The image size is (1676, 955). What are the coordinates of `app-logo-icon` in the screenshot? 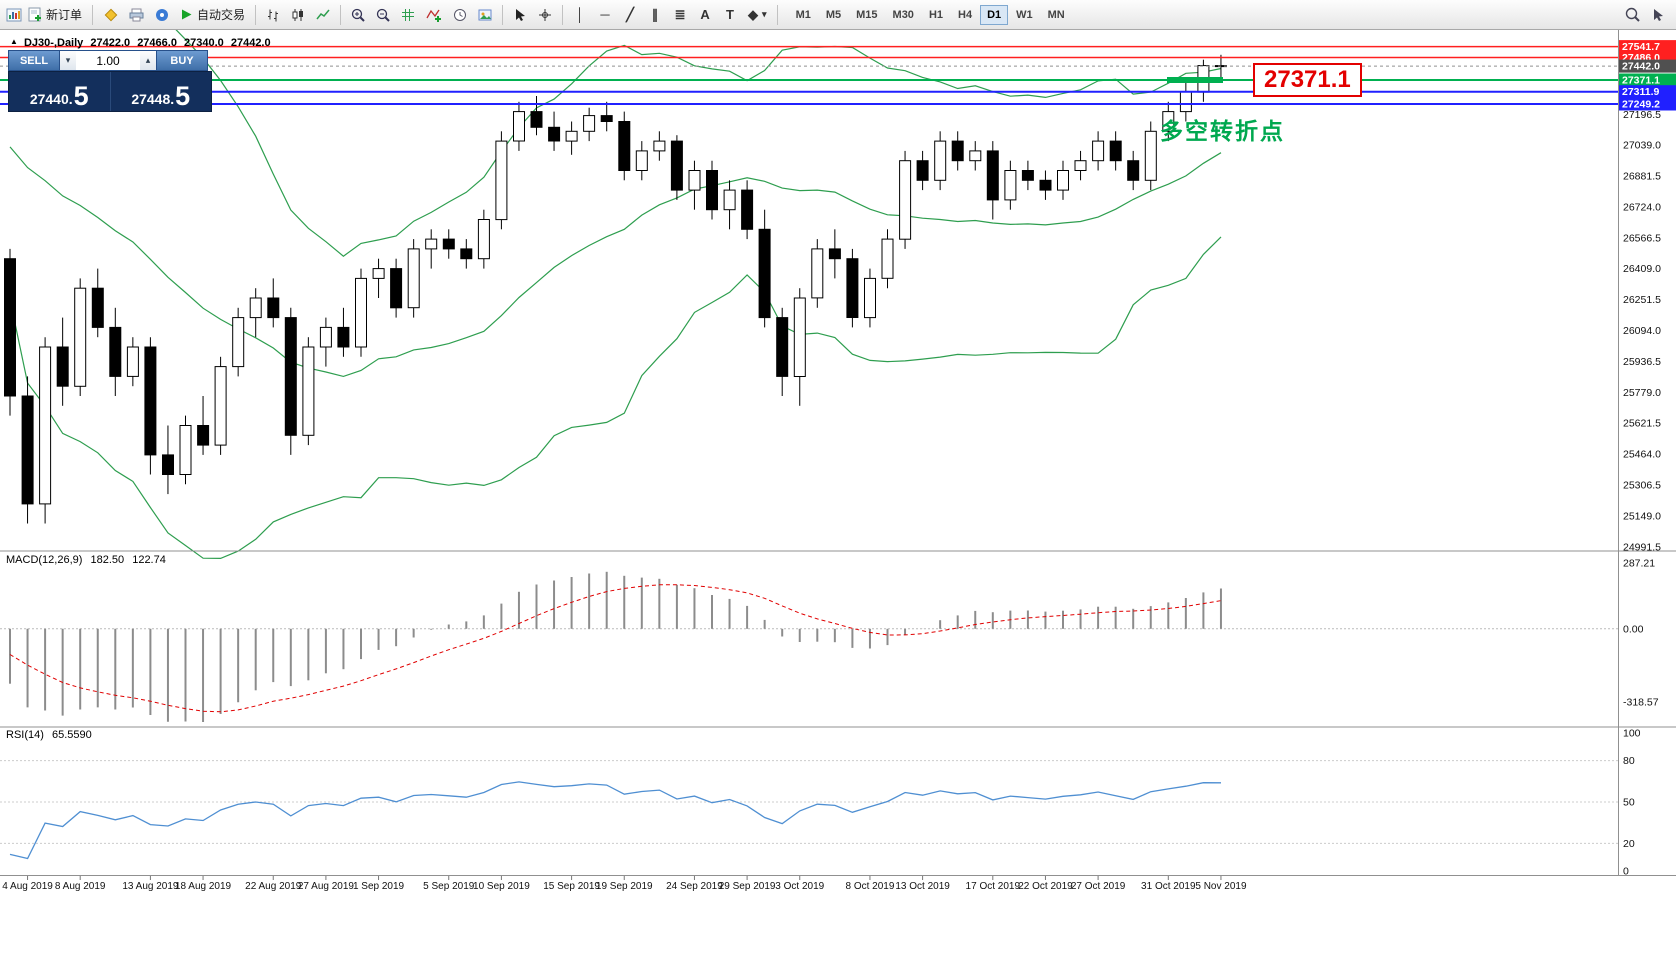 It's located at (14, 15).